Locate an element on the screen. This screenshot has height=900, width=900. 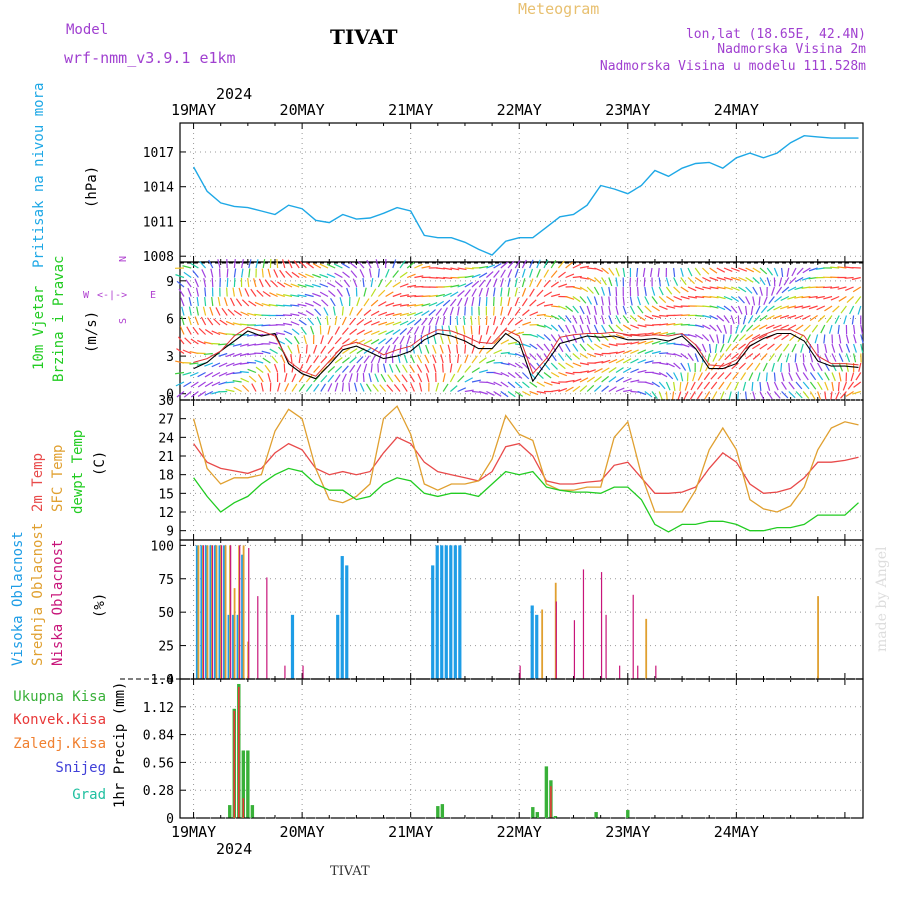
low-cloud-bar is located at coordinates (285, 672).